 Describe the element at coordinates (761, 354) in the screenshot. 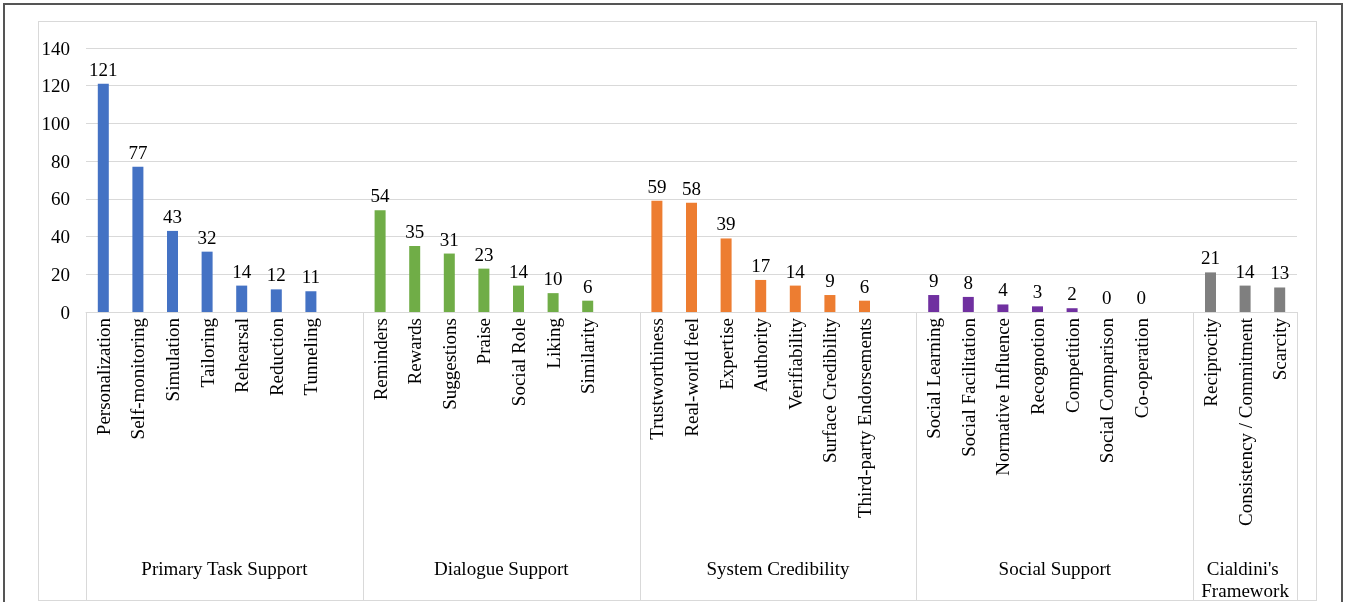

I see `x-tick-label: Authority` at that location.